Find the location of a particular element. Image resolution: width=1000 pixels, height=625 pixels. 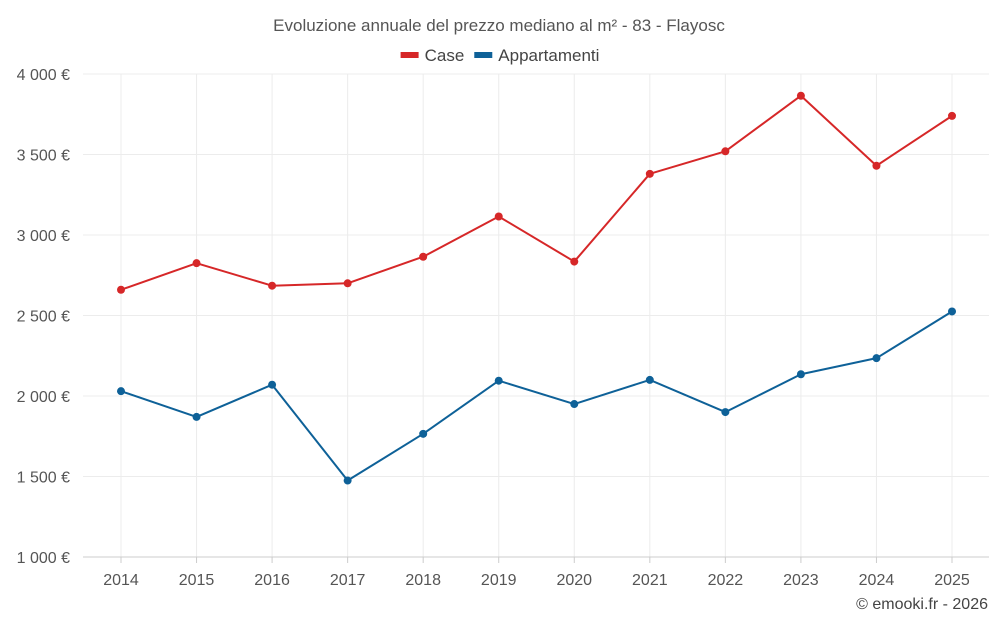

x-tick-label: 2015 is located at coordinates (197, 580).